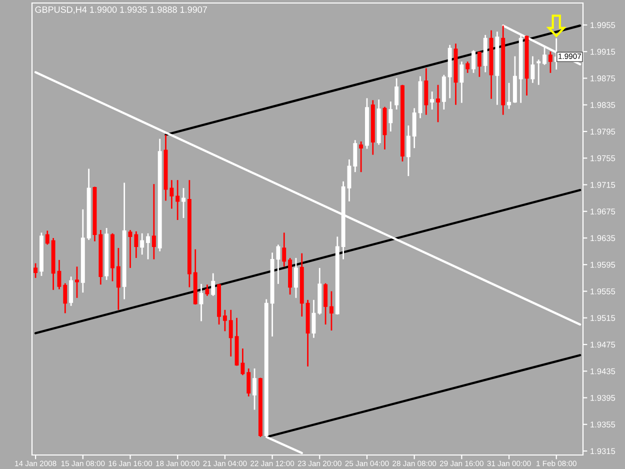 The height and width of the screenshot is (469, 625). Describe the element at coordinates (603, 291) in the screenshot. I see `y-tick-label: 1.9555` at that location.